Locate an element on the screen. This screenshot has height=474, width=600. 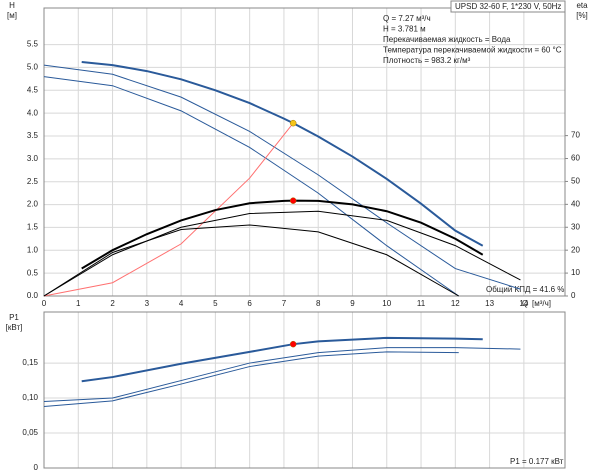
x-tick-label: 9 is located at coordinates (352, 303).